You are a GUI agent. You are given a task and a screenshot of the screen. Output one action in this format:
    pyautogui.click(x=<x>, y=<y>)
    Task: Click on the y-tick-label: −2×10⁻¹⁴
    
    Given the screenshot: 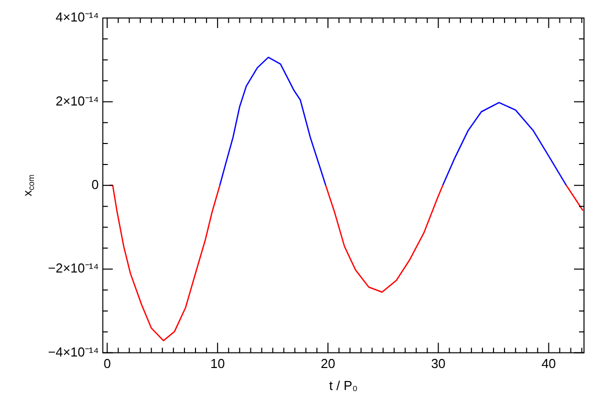 What is the action you would take?
    pyautogui.click(x=73, y=268)
    